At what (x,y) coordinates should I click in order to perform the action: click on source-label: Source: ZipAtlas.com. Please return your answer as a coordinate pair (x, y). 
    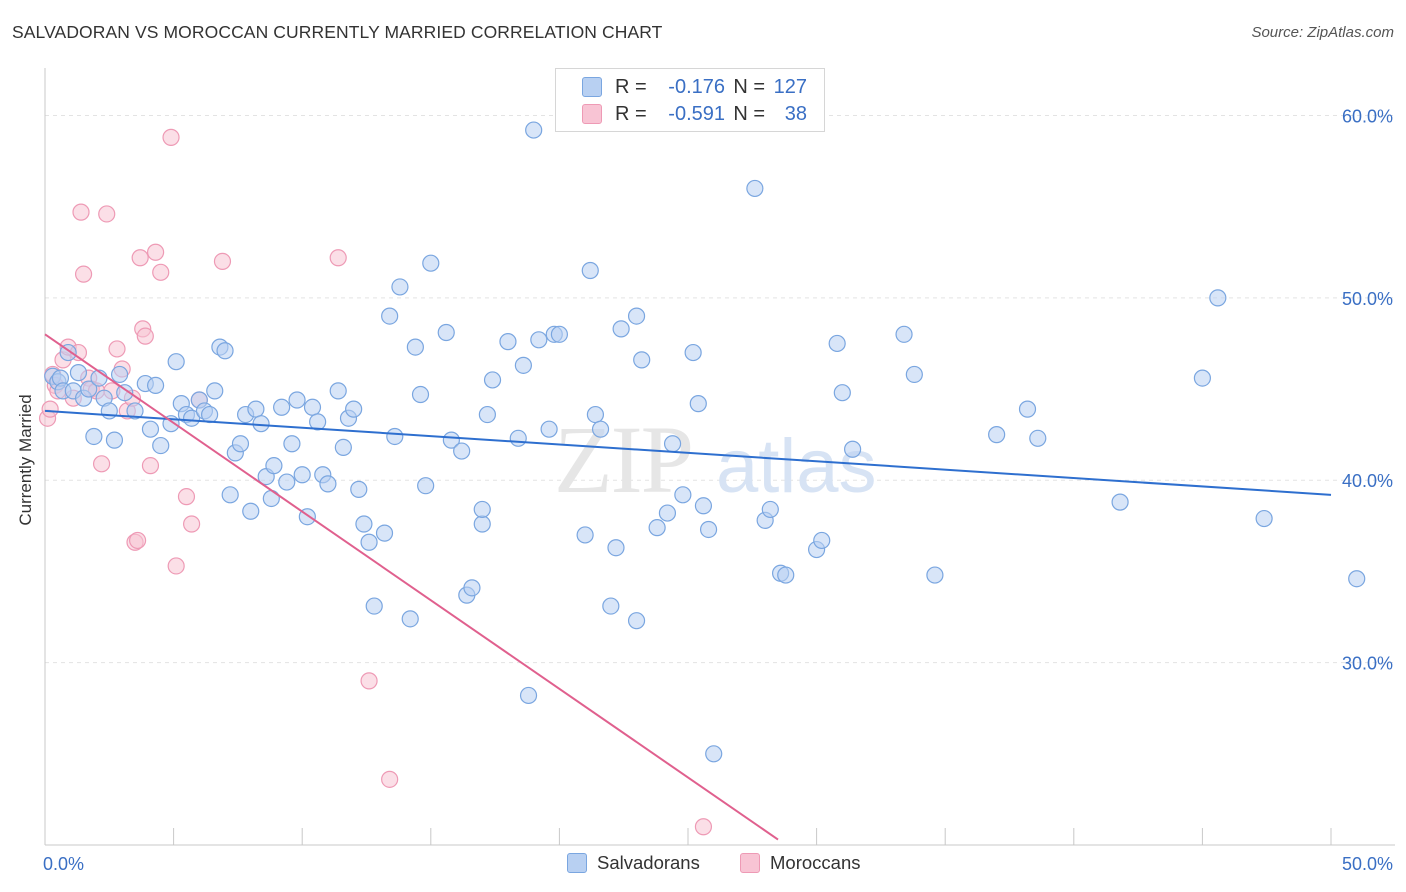
    Looking at the image, I should click on (1322, 32).